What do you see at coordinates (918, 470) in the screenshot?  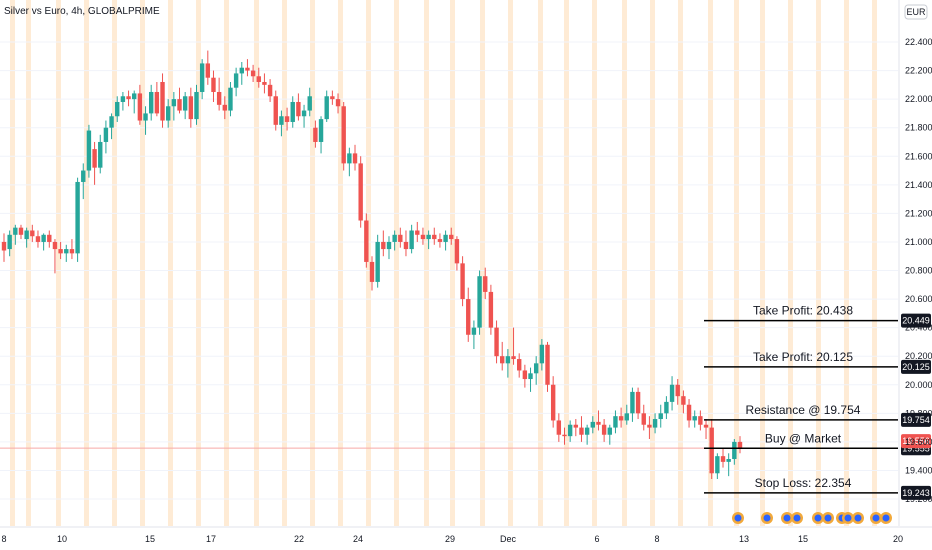 I see `y-tick-label: 19.400` at bounding box center [918, 470].